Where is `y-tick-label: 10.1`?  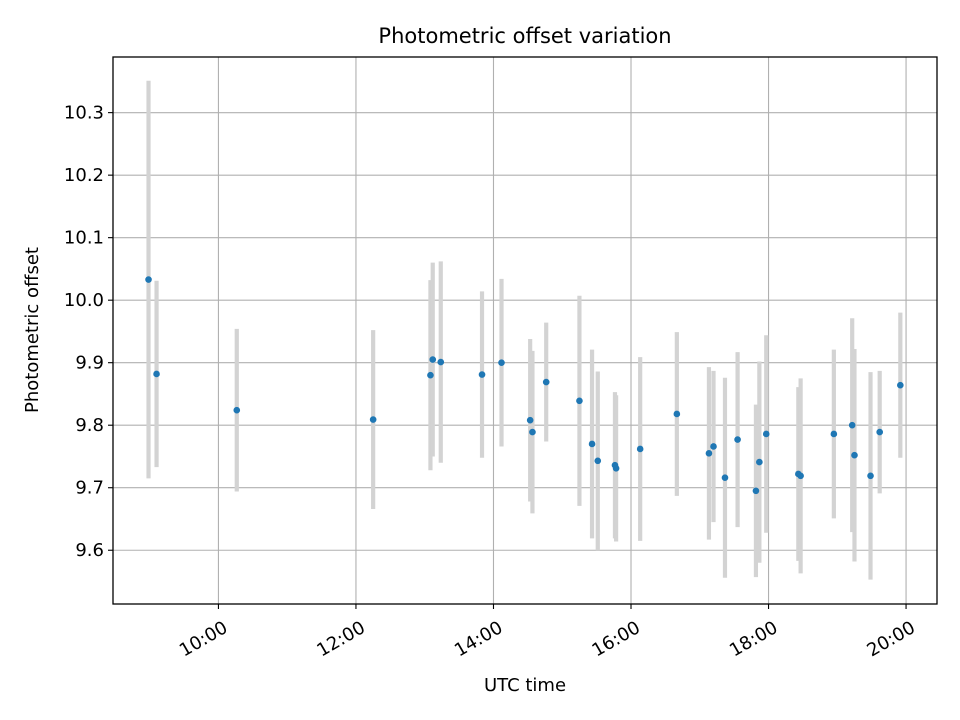
y-tick-label: 10.1 is located at coordinates (84, 238).